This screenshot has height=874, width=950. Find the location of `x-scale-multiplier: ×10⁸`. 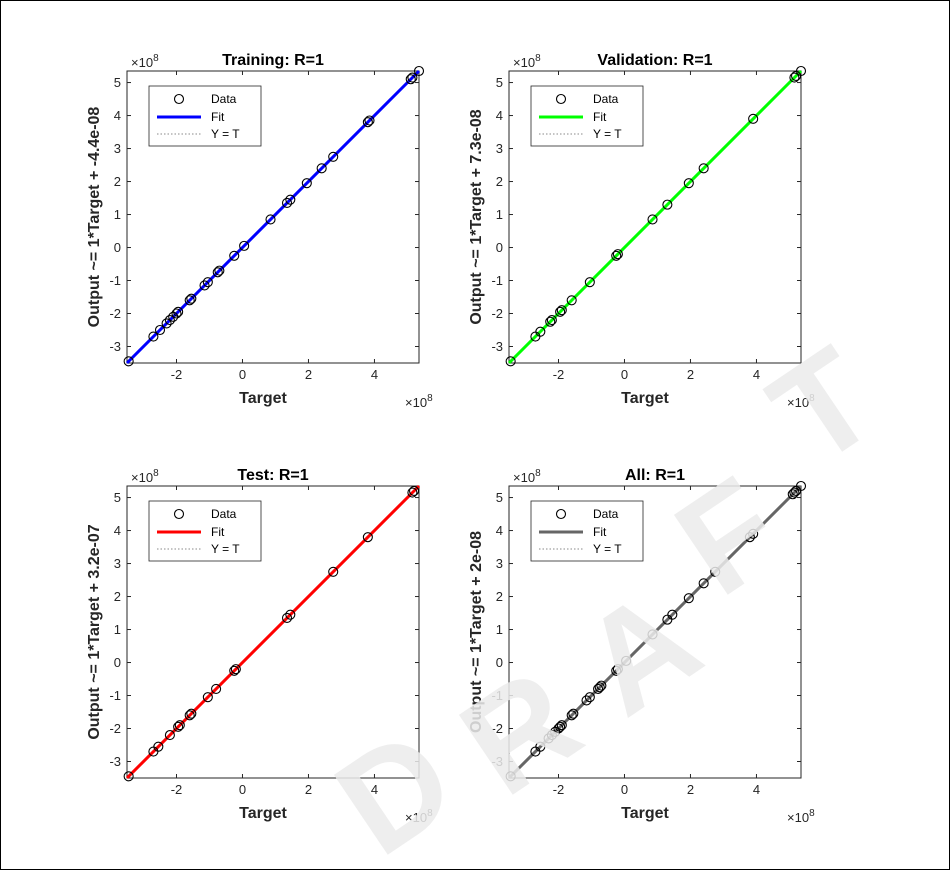

x-scale-multiplier: ×10⁸ is located at coordinates (801, 401).